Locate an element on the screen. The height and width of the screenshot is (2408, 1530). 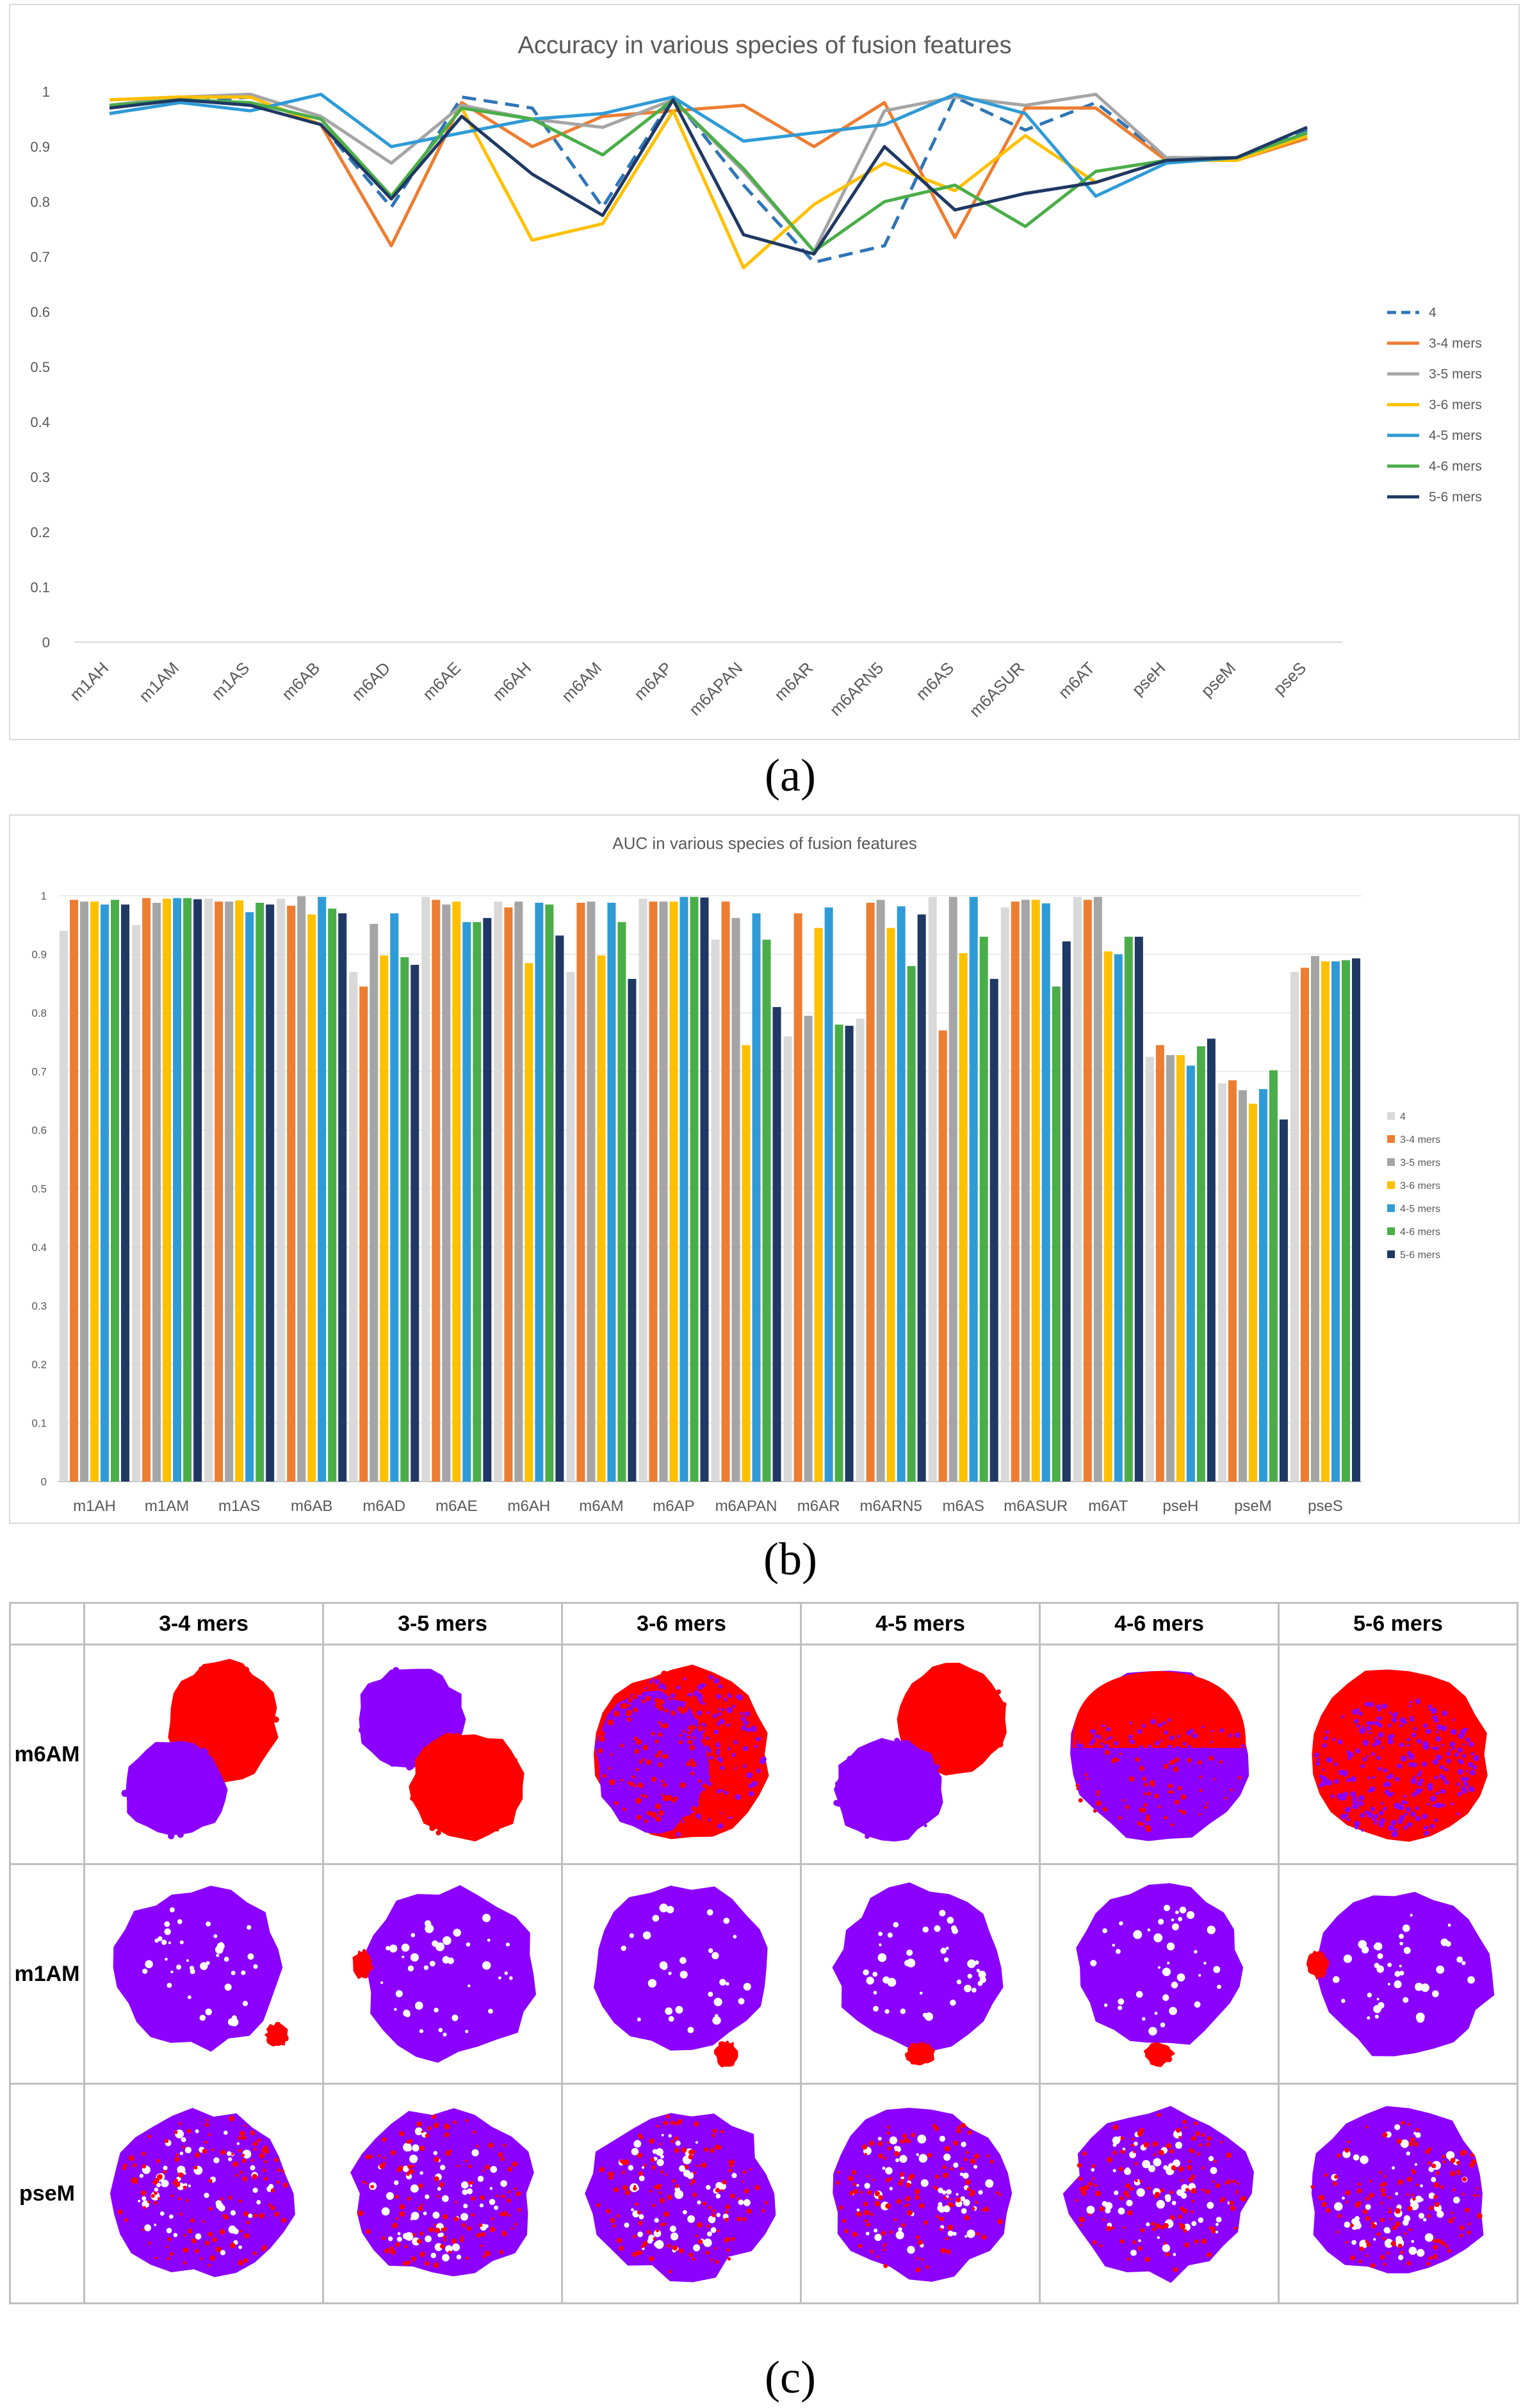
x-tick-label: m6APAN is located at coordinates (715, 688).